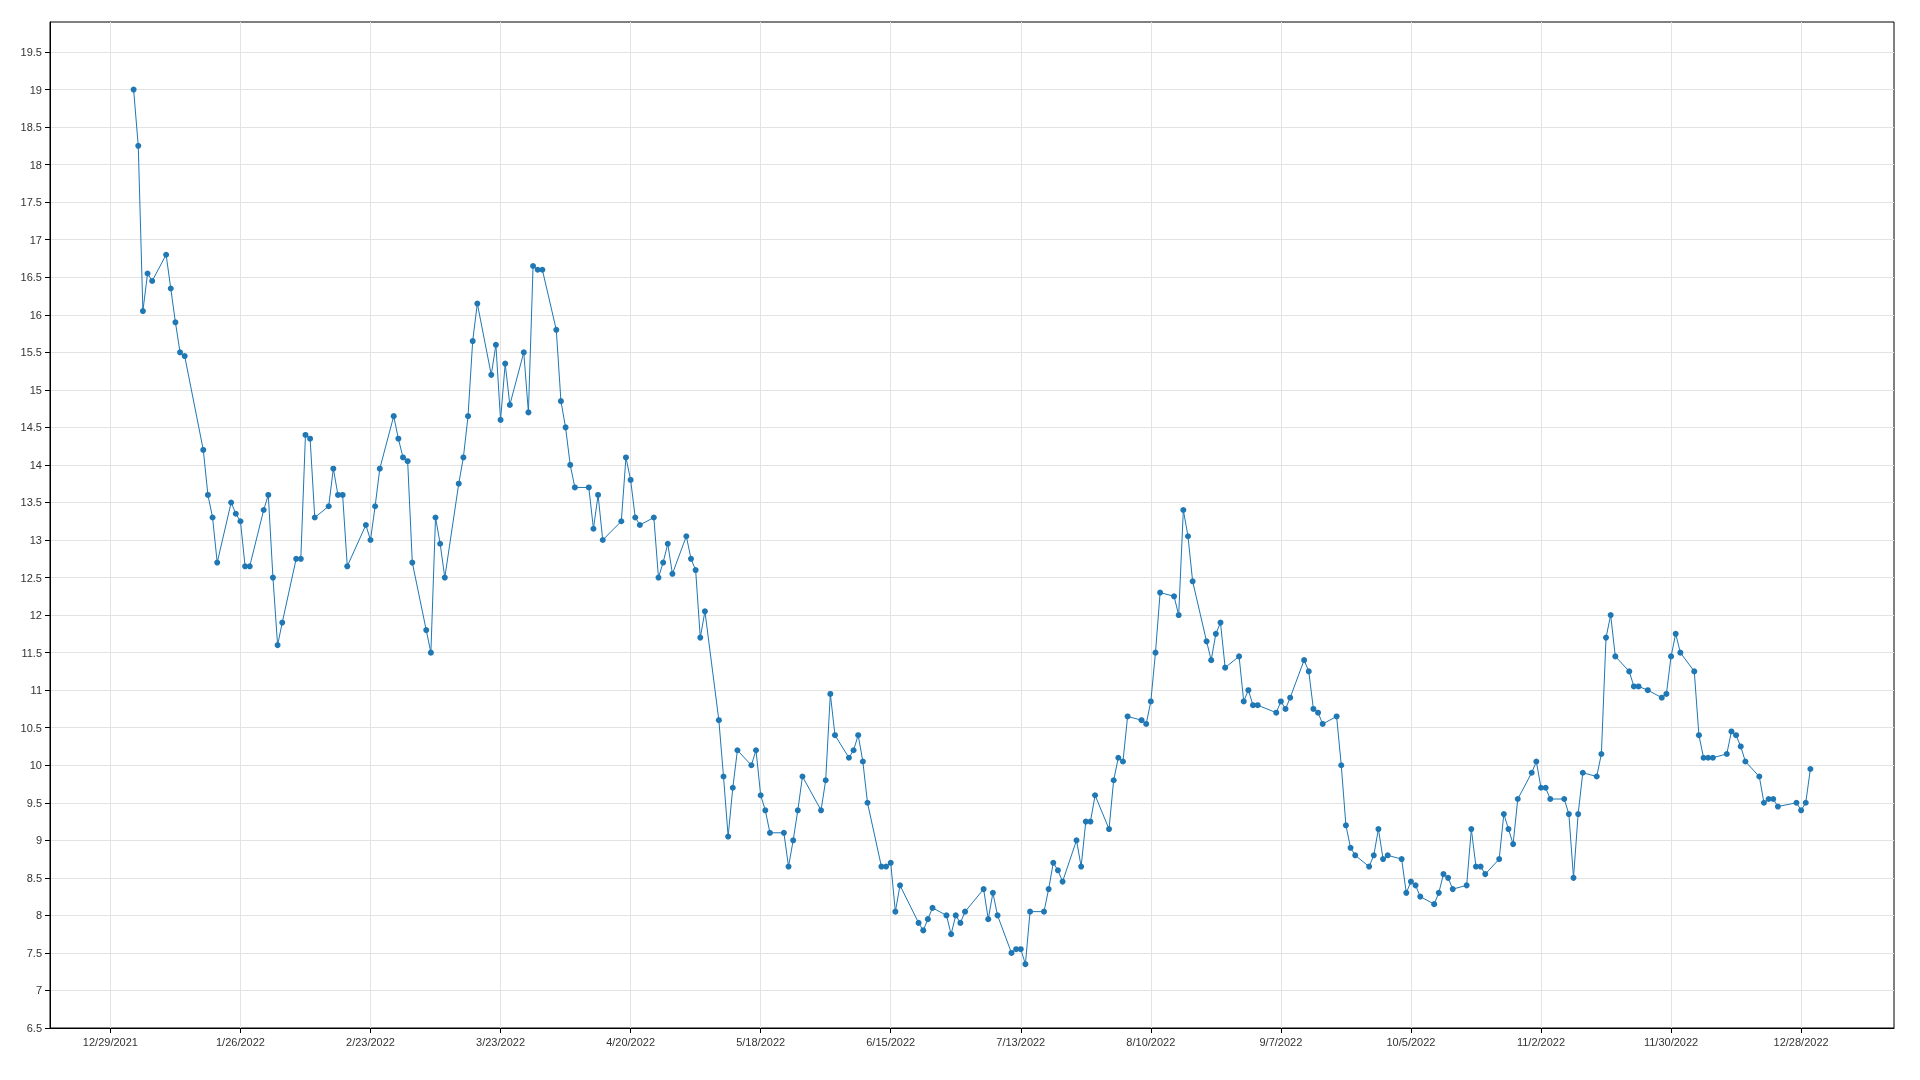 This screenshot has width=1920, height=1080. Describe the element at coordinates (31, 277) in the screenshot. I see `y-tick-label: 16.5` at that location.